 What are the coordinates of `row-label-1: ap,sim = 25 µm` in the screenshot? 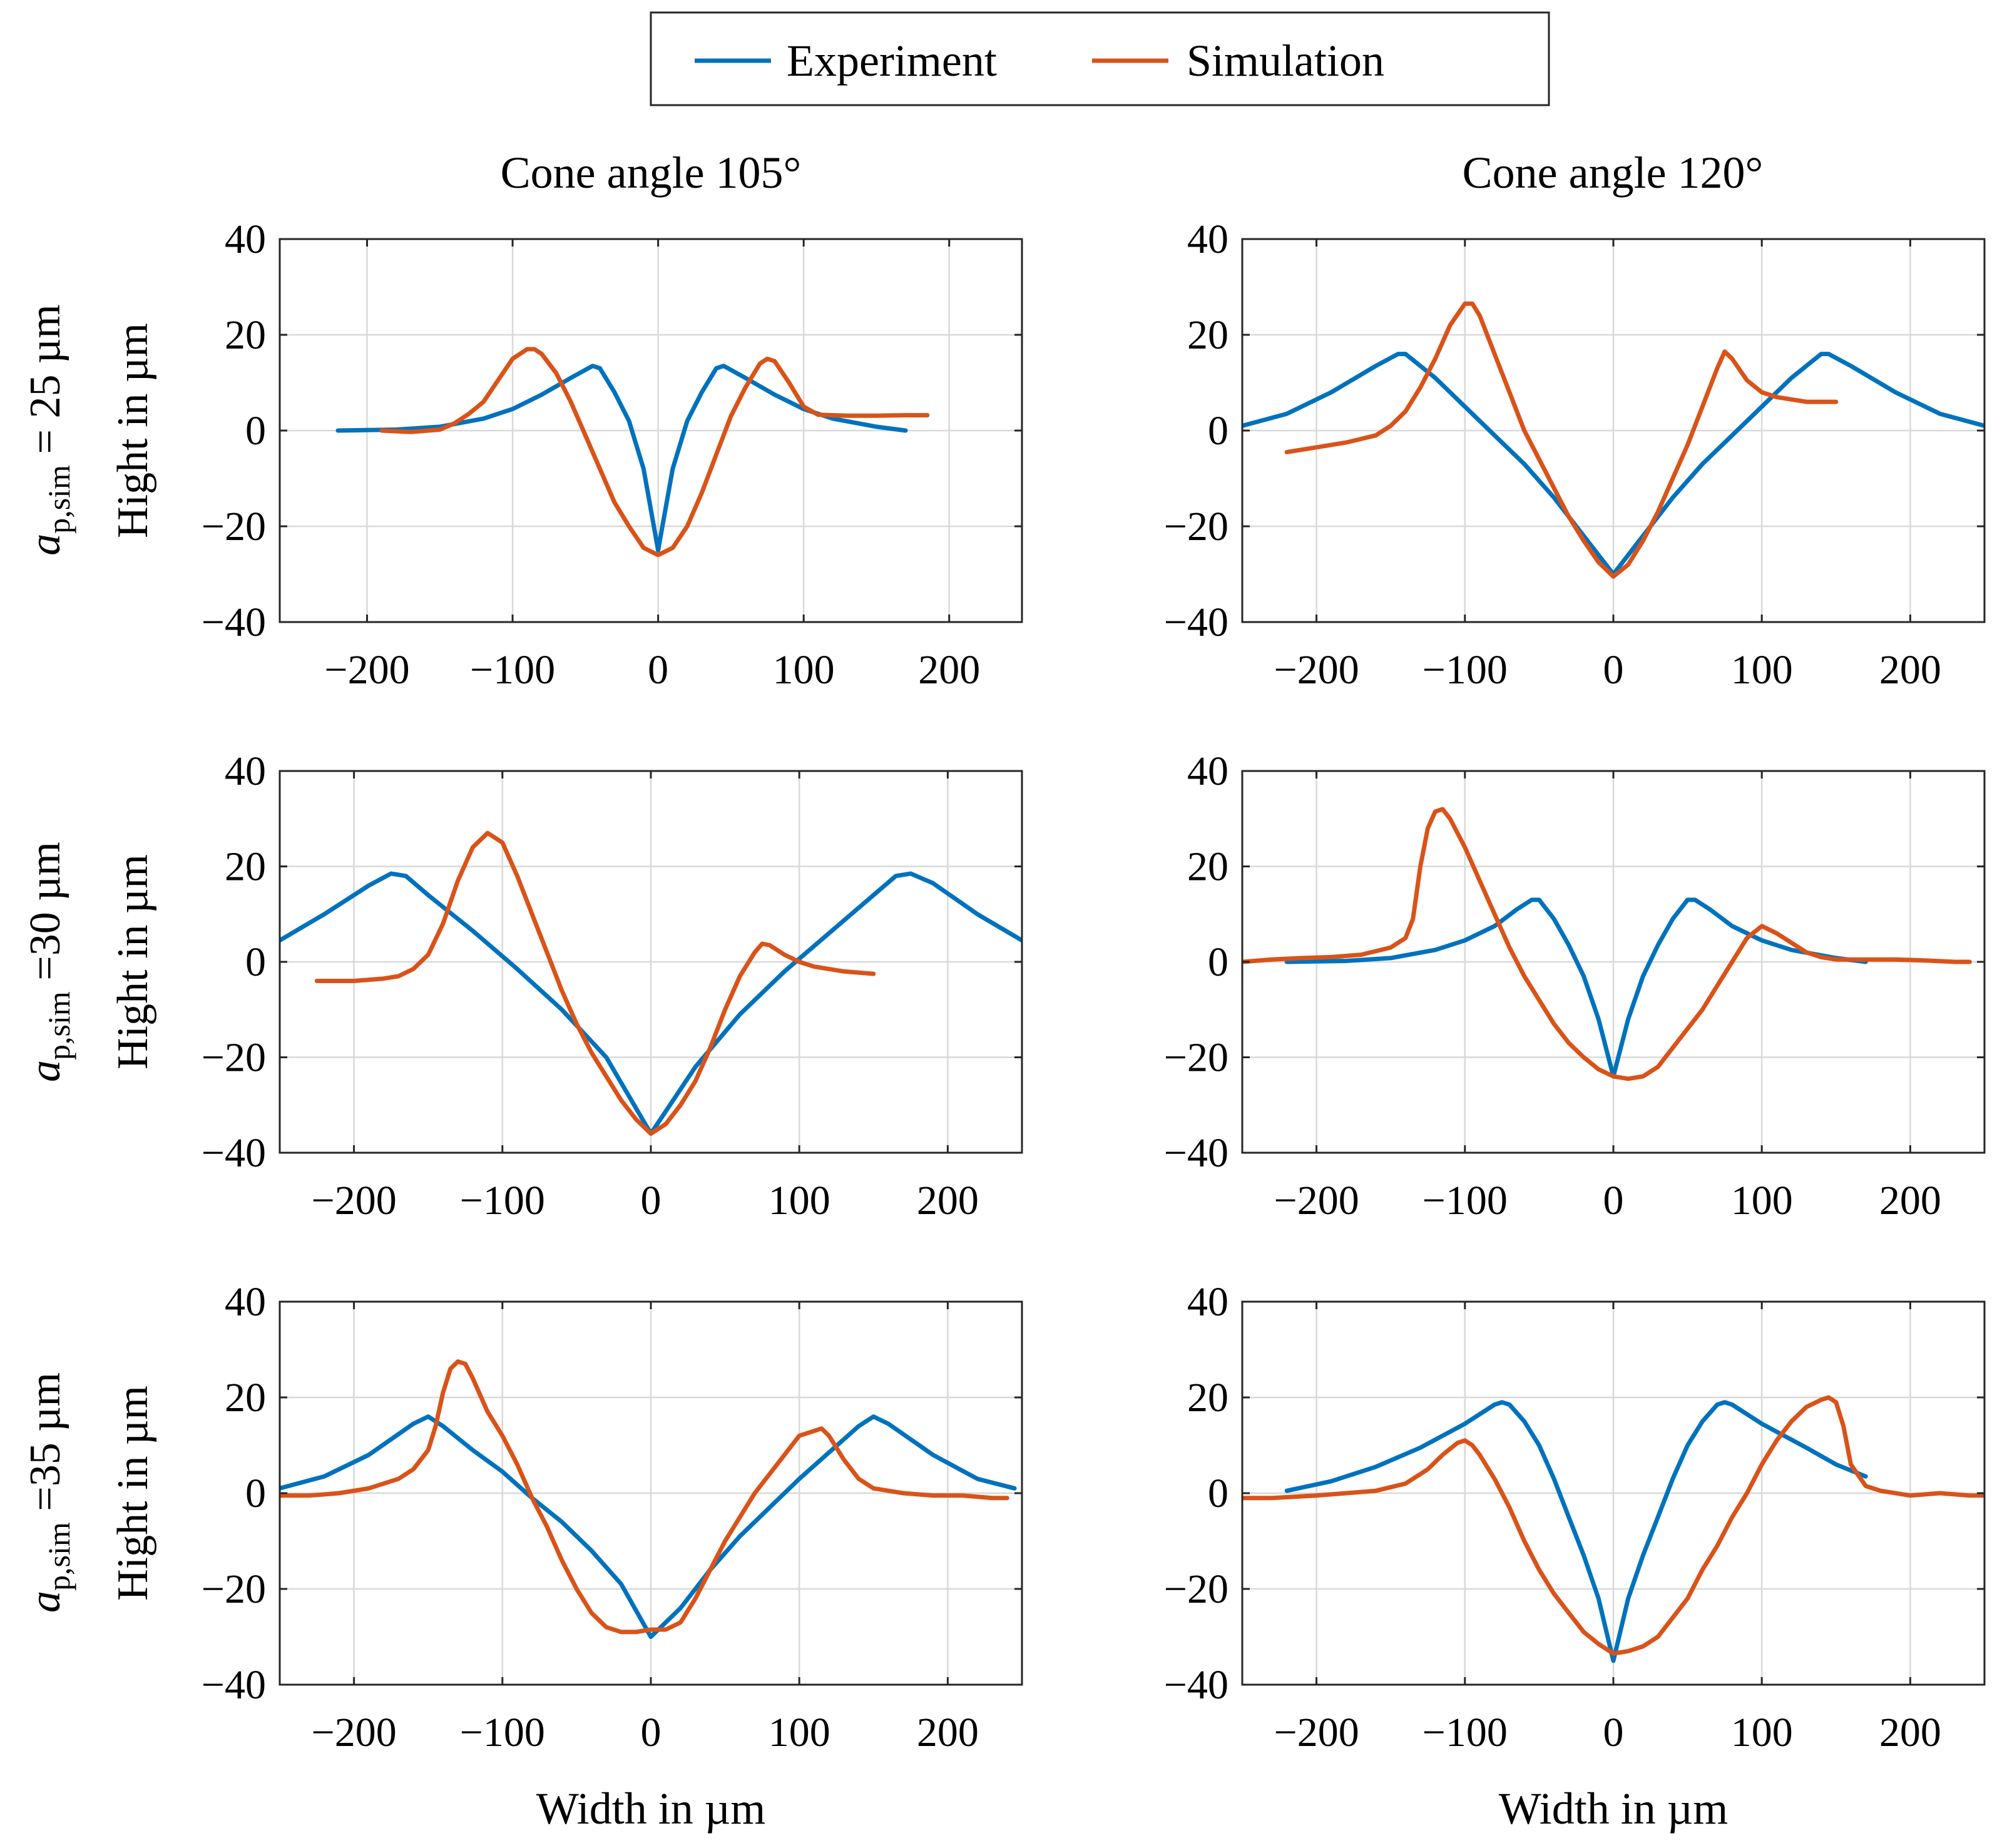 It's located at (48, 430).